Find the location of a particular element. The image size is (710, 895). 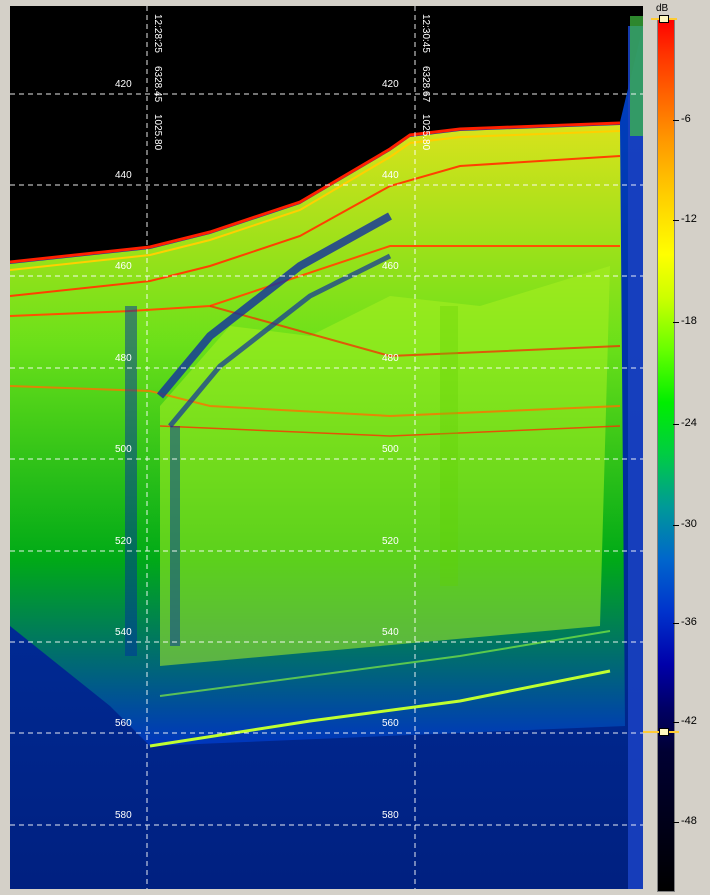

color-scale-bar is located at coordinates (666, 455).